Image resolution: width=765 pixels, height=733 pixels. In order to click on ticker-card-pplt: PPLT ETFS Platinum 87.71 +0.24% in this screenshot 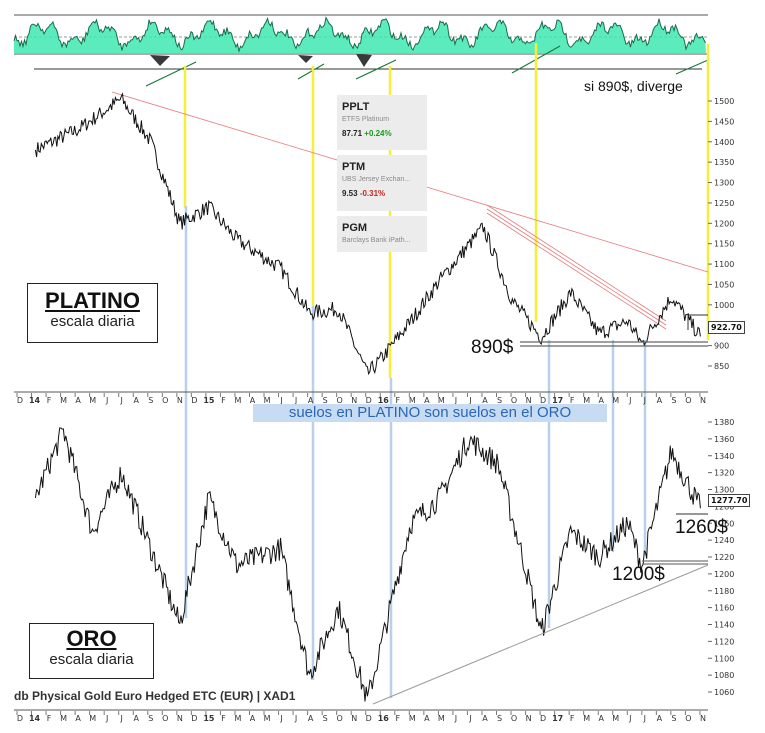, I will do `click(382, 122)`.